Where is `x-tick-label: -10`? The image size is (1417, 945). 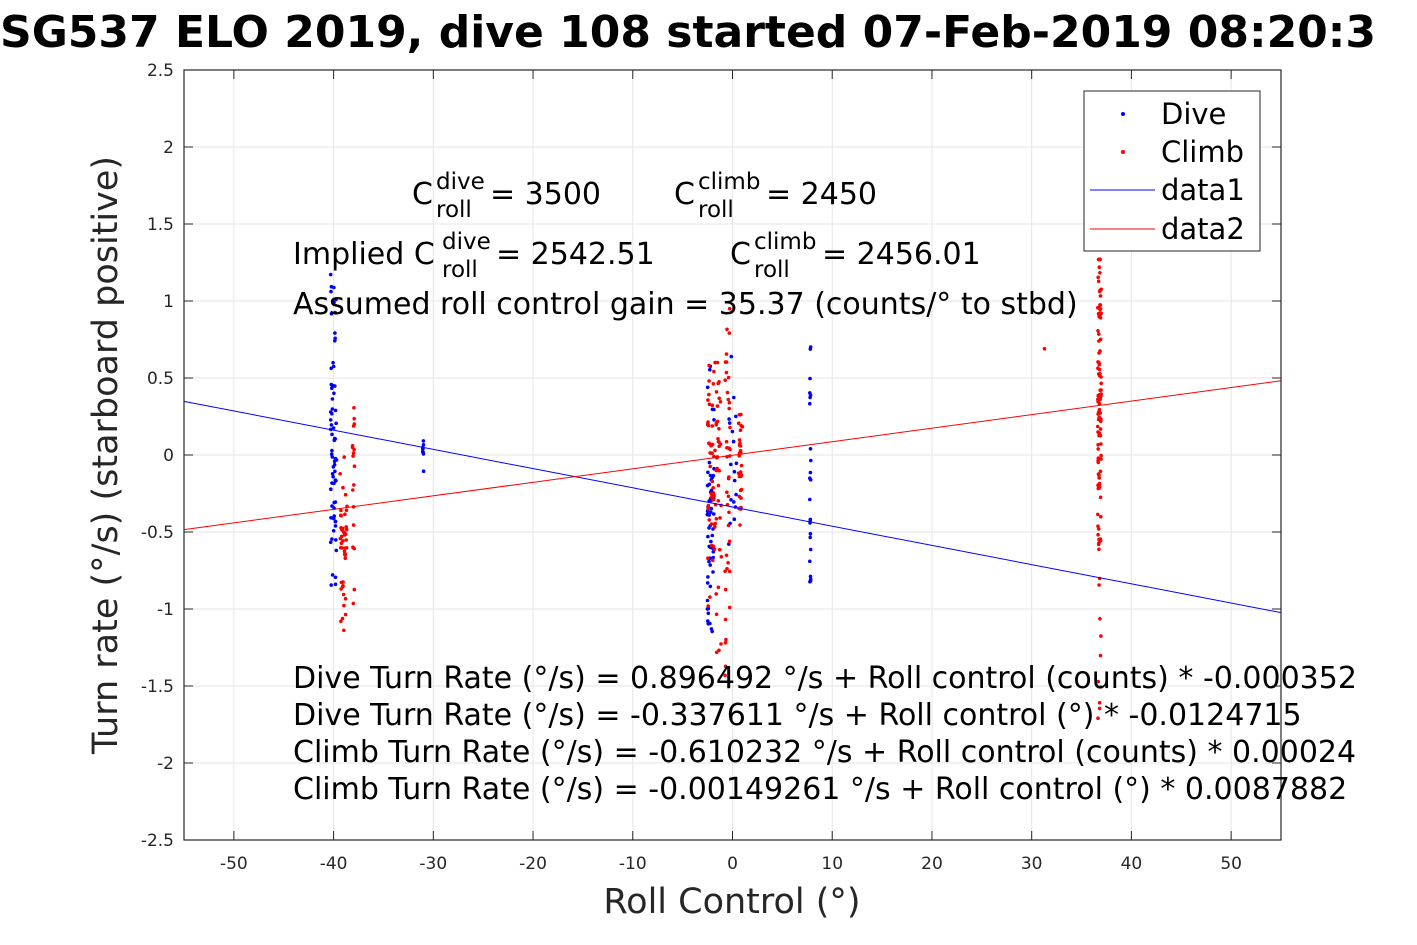 x-tick-label: -10 is located at coordinates (633, 864).